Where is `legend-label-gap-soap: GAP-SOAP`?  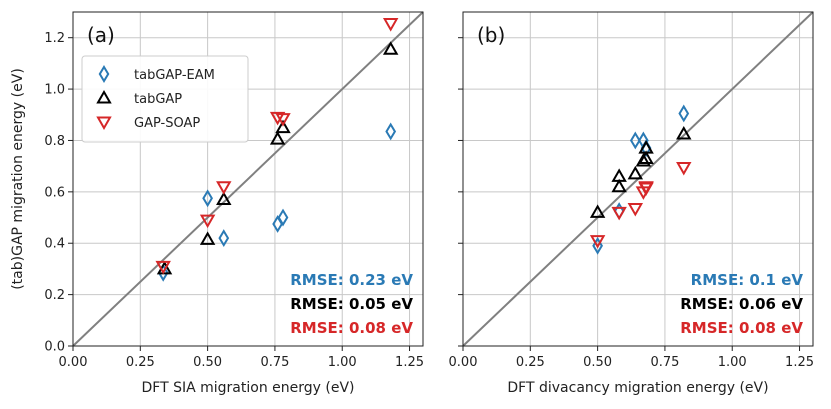 legend-label-gap-soap: GAP-SOAP is located at coordinates (167, 123).